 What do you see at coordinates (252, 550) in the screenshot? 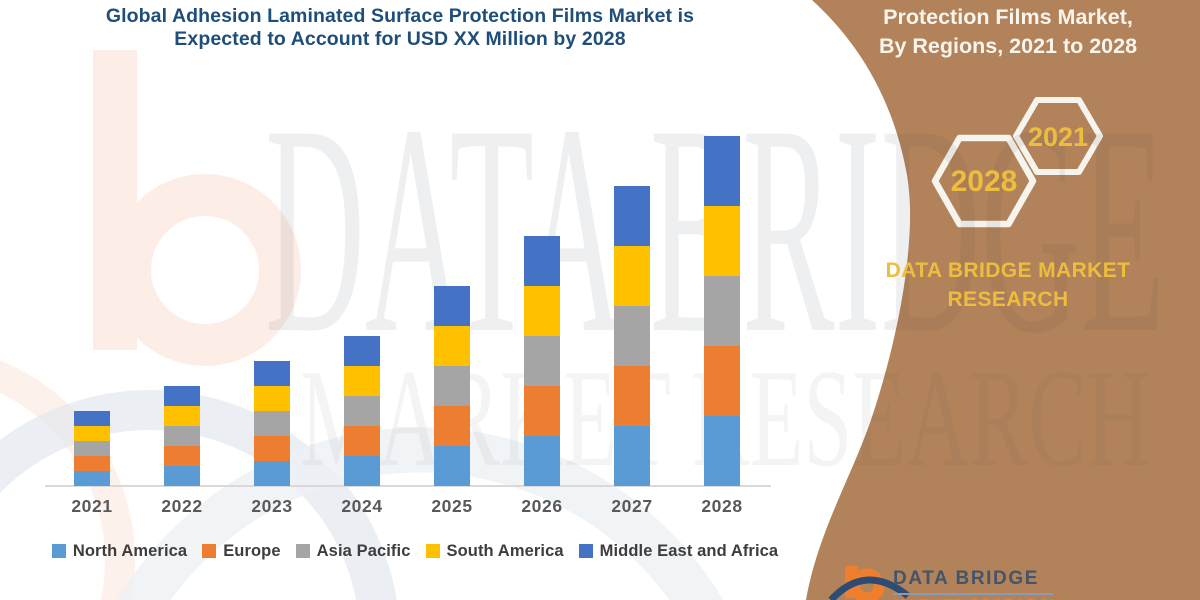
I see `legend-label: Europe` at bounding box center [252, 550].